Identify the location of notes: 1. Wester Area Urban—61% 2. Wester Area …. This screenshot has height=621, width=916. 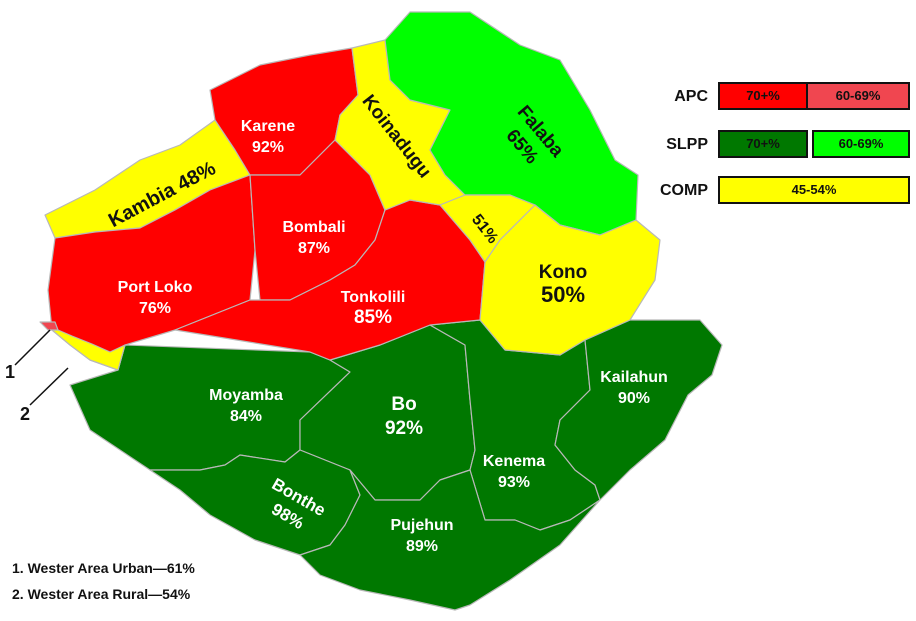
(103, 581).